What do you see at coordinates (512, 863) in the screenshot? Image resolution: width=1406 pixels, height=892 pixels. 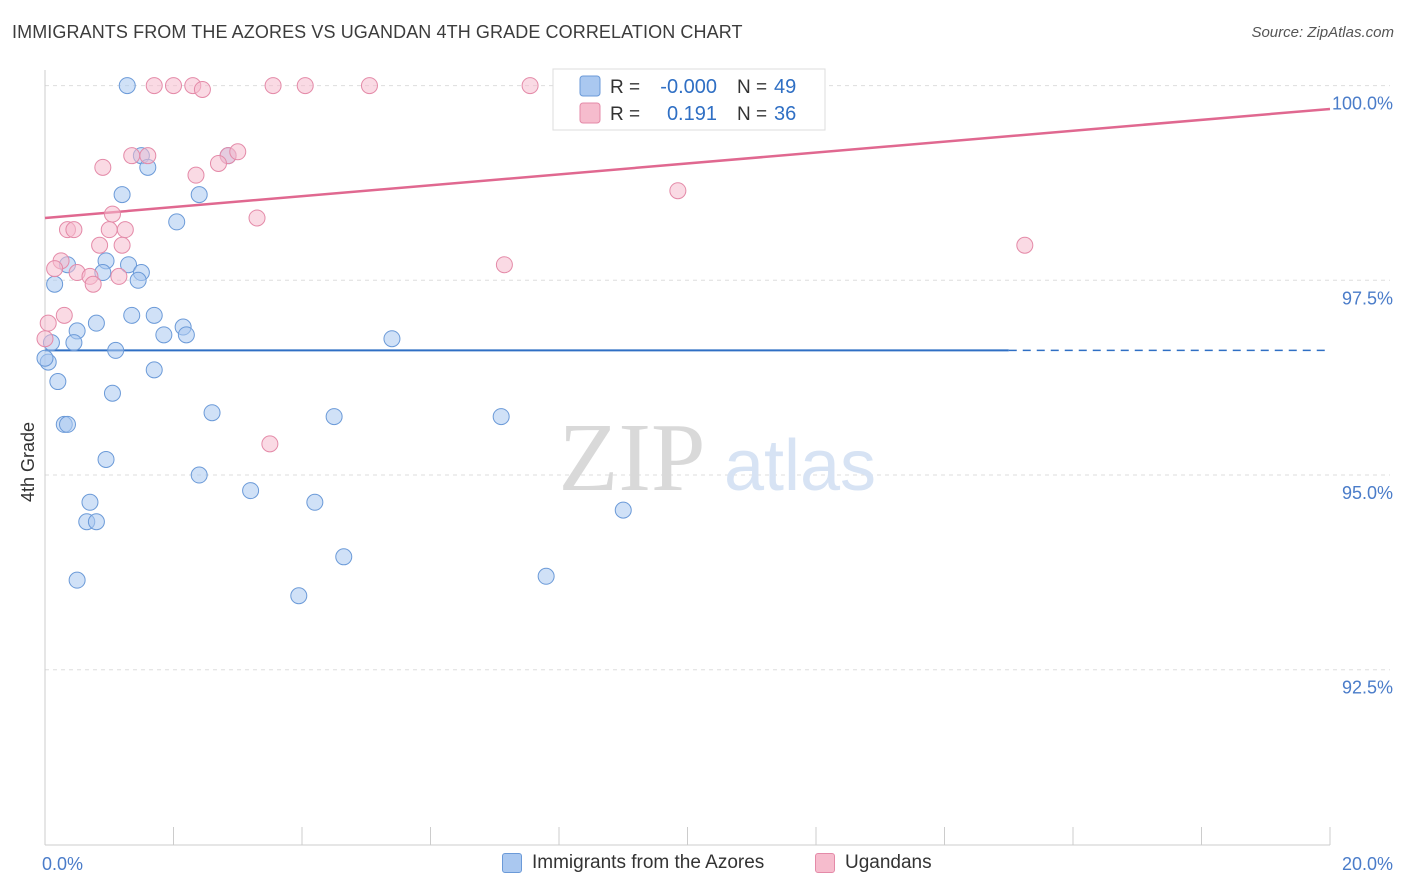 I see `legend-swatch-azores` at bounding box center [512, 863].